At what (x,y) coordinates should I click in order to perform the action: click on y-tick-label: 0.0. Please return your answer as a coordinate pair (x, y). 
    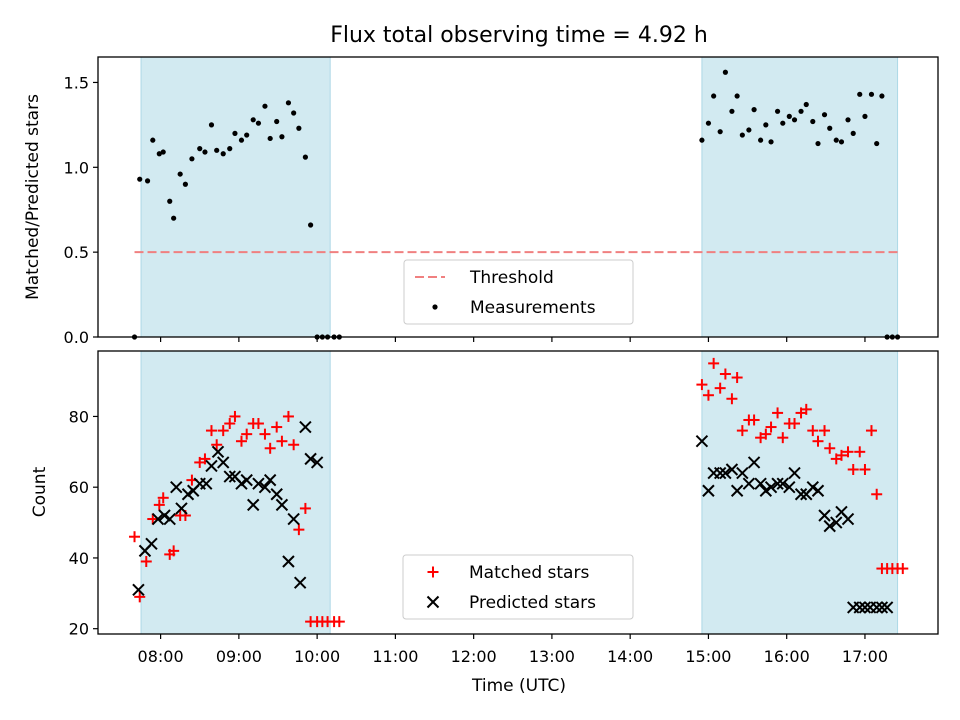
    Looking at the image, I should click on (76, 337).